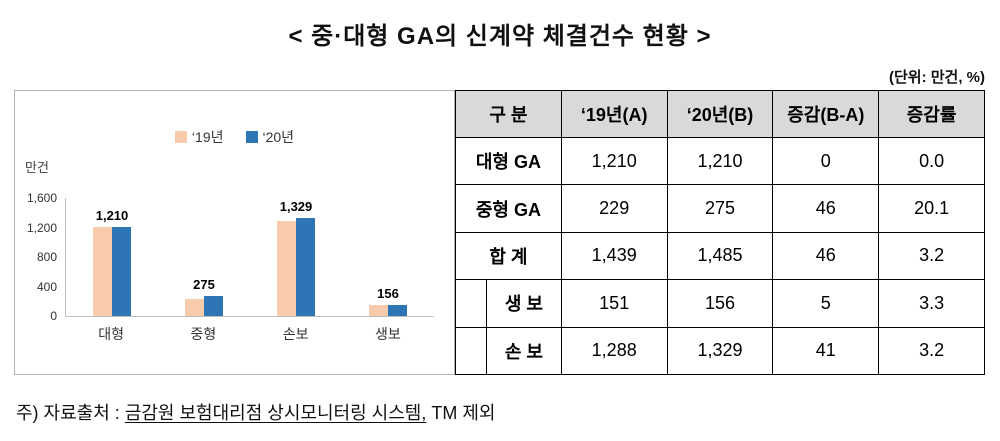 The height and width of the screenshot is (441, 1000). I want to click on value-cell: 156, so click(720, 303).